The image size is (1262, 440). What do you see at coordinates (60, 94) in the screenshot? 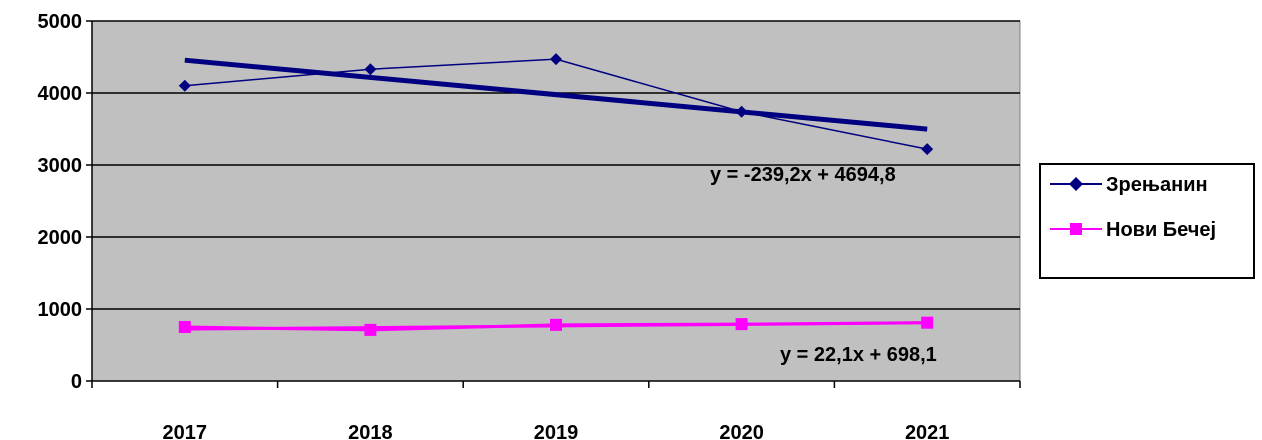
I see `y-tick-label: 4000` at bounding box center [60, 94].